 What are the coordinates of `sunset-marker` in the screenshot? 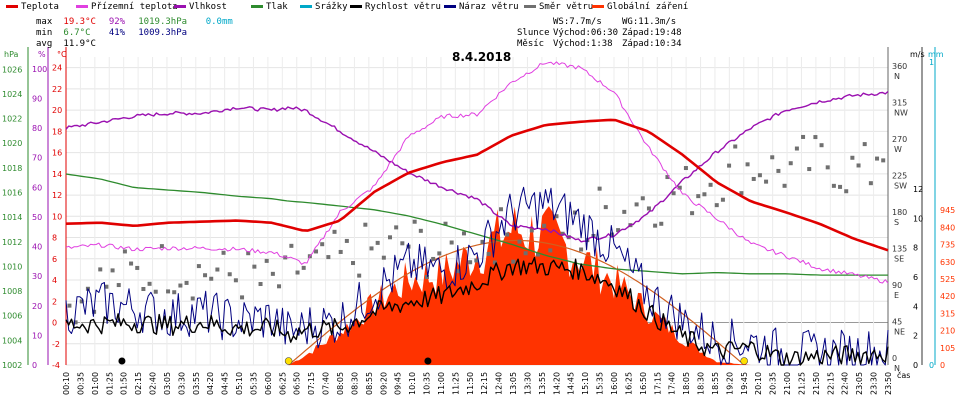 It's located at (744, 361).